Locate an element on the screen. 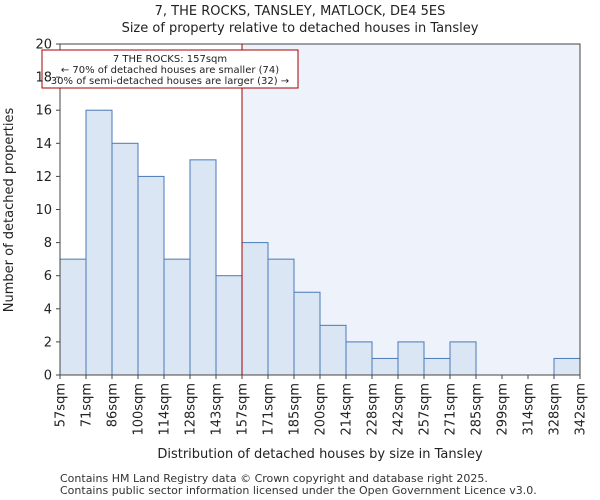  x-tick-label: 200sqm is located at coordinates (321, 409).